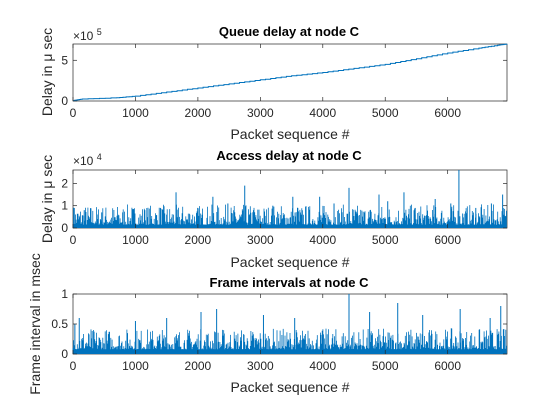  I want to click on y-multiplier-exponent: 4, so click(99, 157).